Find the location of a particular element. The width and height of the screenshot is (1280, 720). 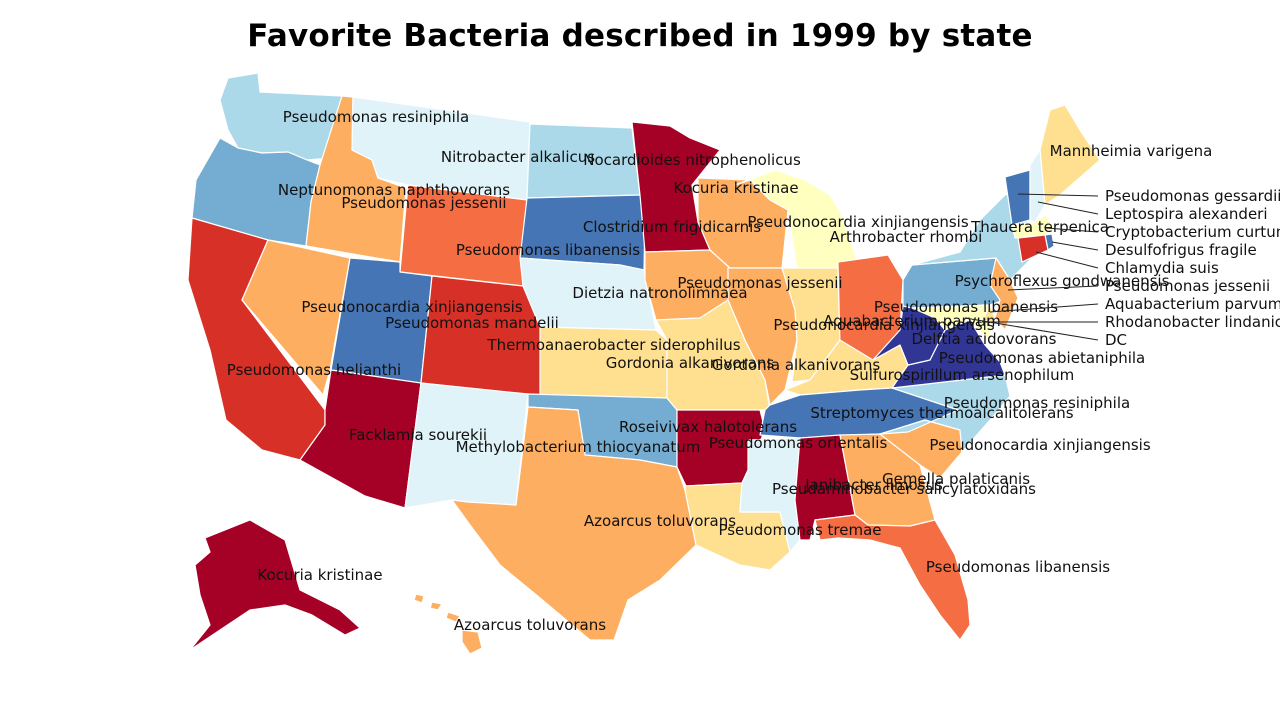

state-label-co: Thermoanaerobacter siderophilus is located at coordinates (613, 345).